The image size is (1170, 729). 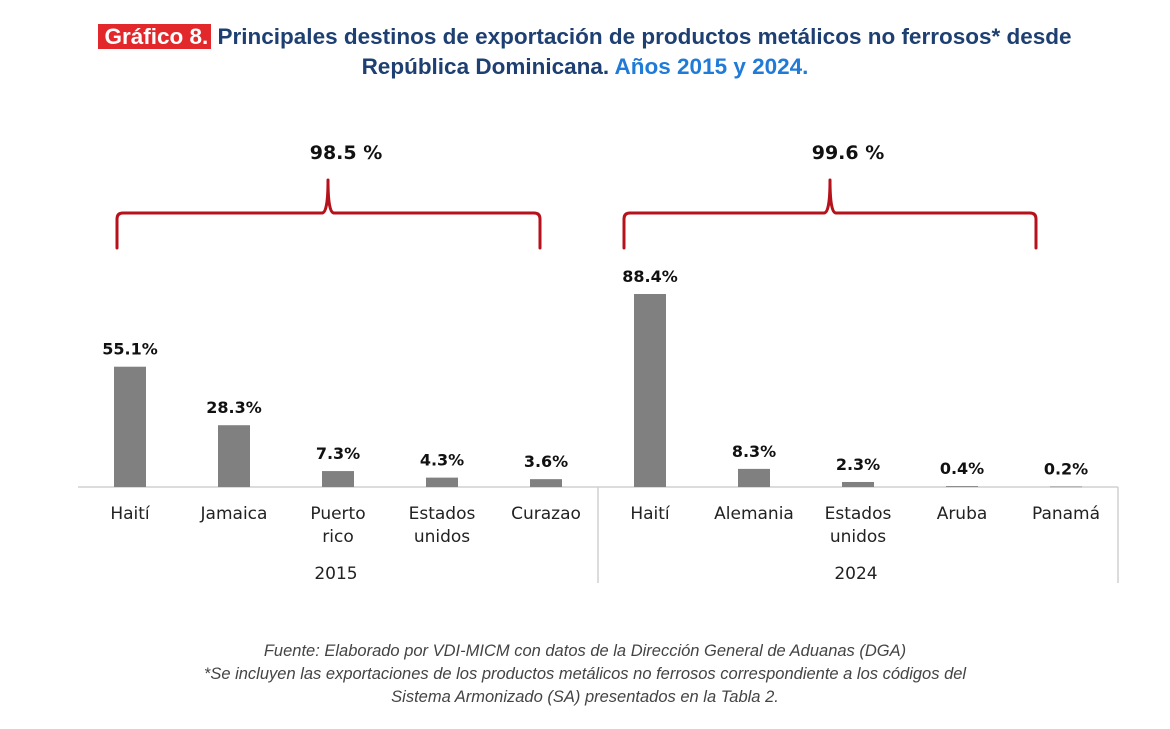 What do you see at coordinates (234, 407) in the screenshot?
I see `data-label-2015-2: 28.3%` at bounding box center [234, 407].